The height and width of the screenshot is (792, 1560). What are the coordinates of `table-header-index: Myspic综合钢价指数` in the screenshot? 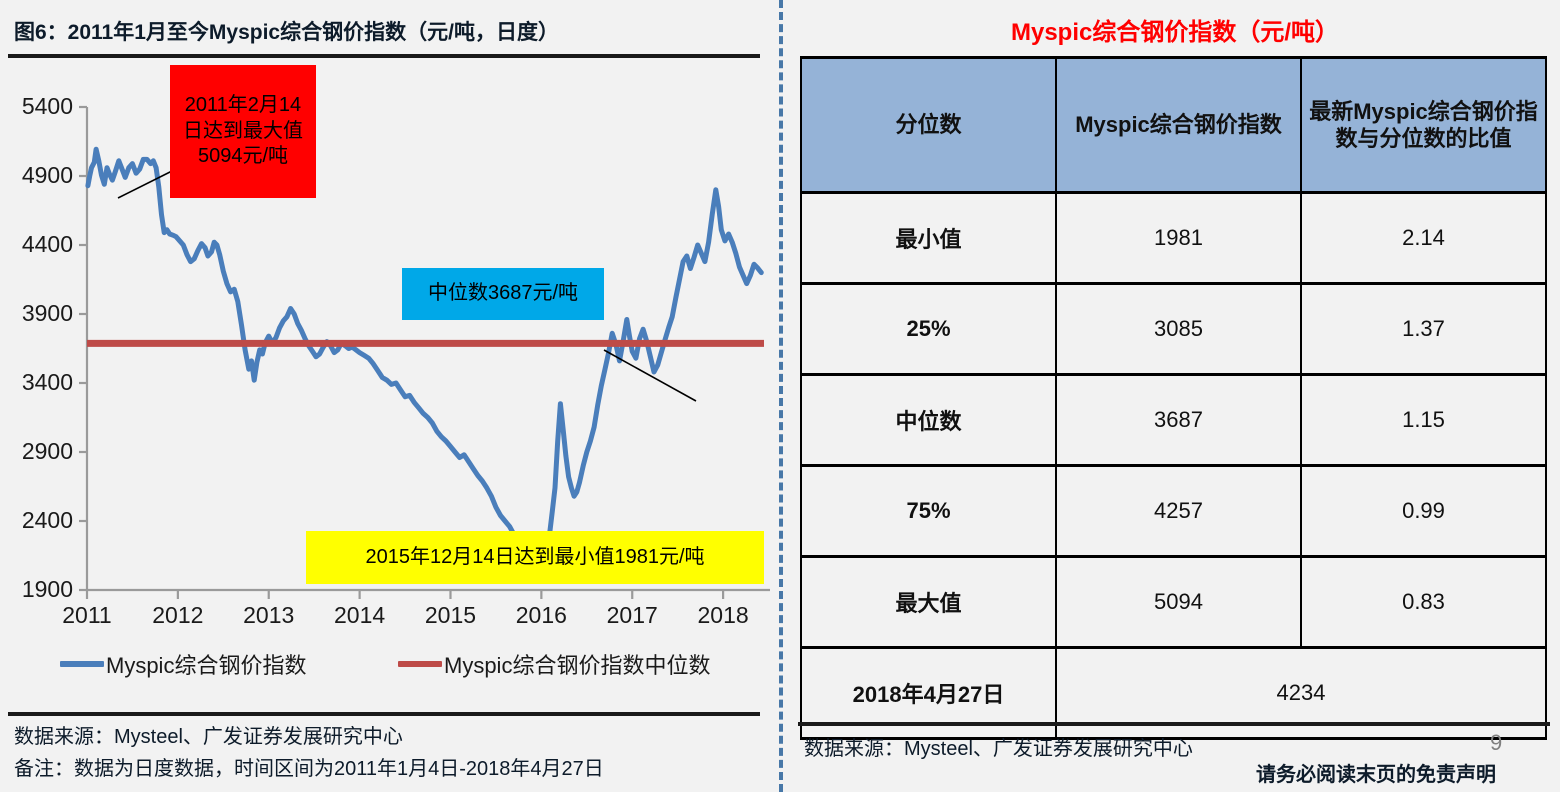 It's located at (1178, 125).